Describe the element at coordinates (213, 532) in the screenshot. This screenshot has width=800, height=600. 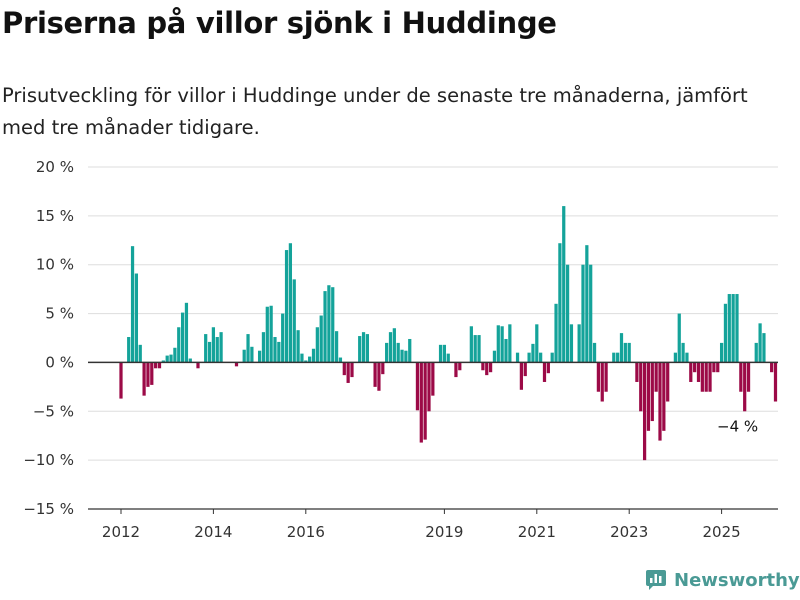
I see `x-tick-label: 2014` at that location.